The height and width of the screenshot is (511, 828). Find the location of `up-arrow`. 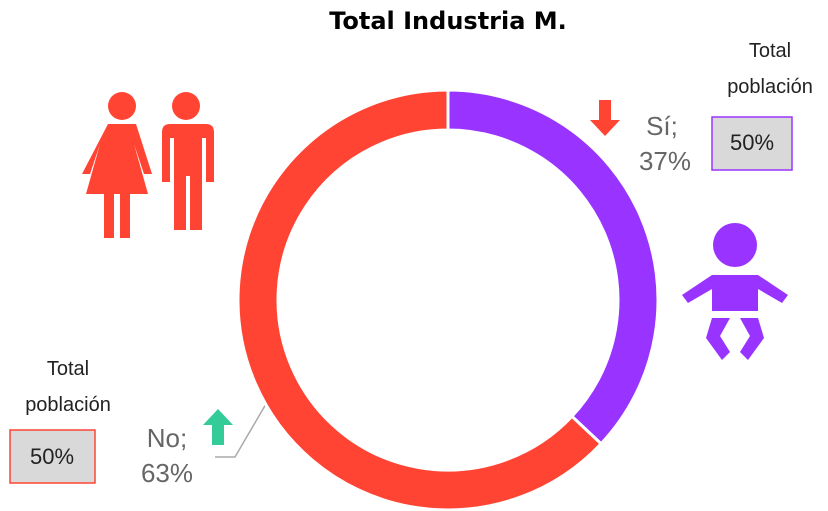

up-arrow is located at coordinates (218, 427).